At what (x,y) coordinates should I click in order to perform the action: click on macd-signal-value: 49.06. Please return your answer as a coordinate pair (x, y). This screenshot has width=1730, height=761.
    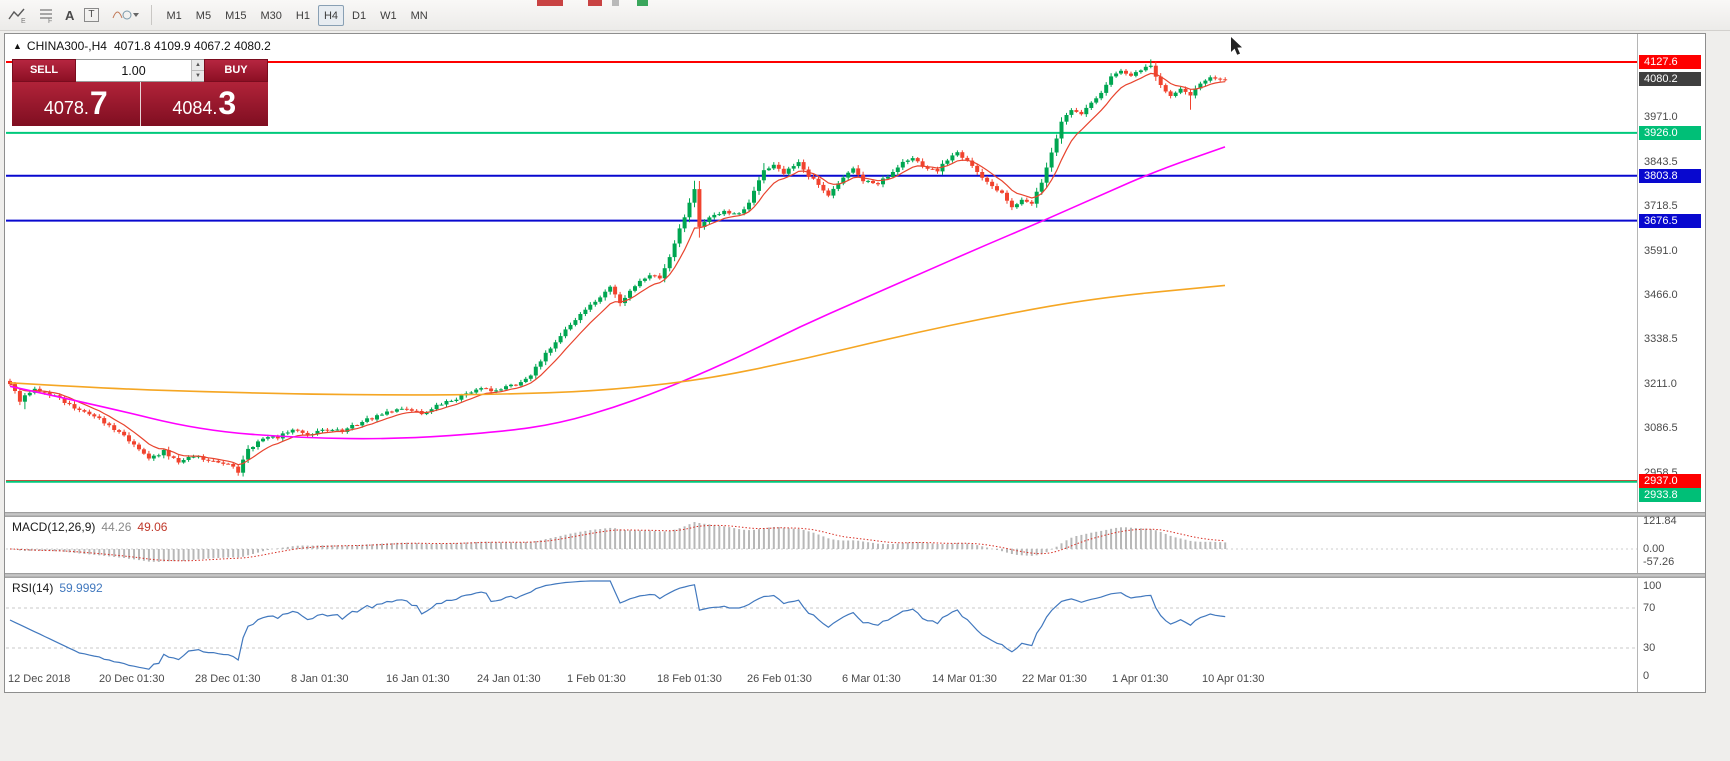
    Looking at the image, I should click on (152, 527).